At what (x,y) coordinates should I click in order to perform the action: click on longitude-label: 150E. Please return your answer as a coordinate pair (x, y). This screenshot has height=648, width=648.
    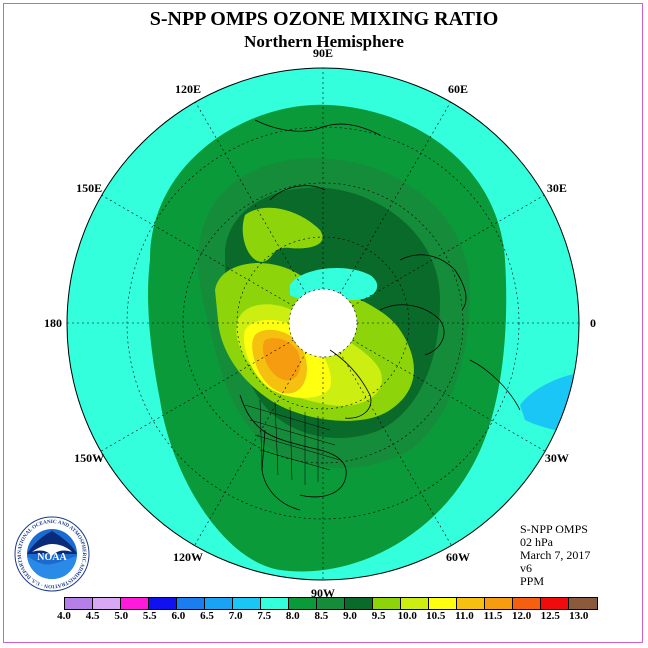
    Looking at the image, I should click on (89, 188).